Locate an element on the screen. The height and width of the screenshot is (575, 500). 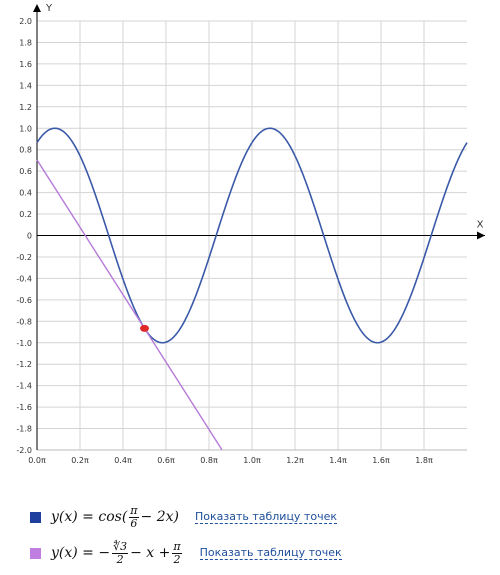
x-tick-label: 1.8π is located at coordinates (424, 460).